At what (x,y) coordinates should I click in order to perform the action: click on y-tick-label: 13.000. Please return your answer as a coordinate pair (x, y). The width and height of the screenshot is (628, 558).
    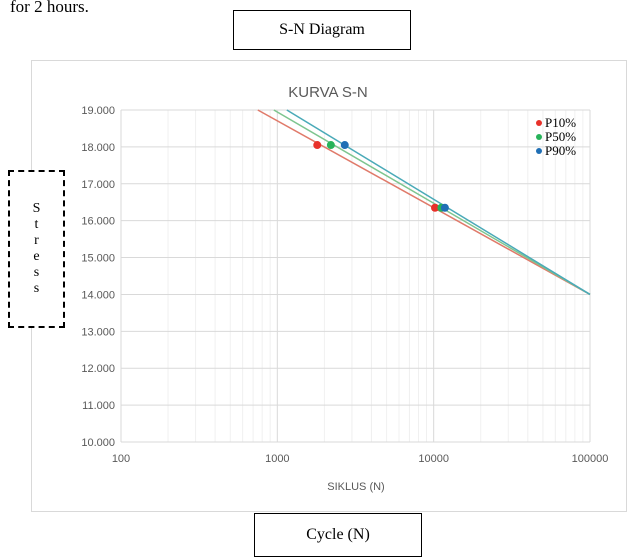
    Looking at the image, I should click on (98, 332).